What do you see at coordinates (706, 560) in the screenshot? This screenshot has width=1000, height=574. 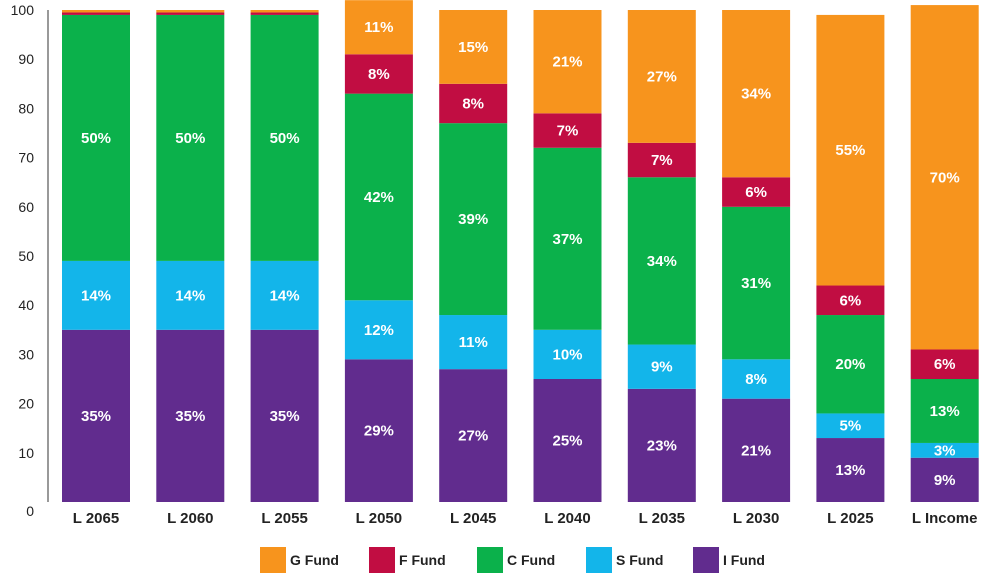 I see `legend-swatch-i-fund` at bounding box center [706, 560].